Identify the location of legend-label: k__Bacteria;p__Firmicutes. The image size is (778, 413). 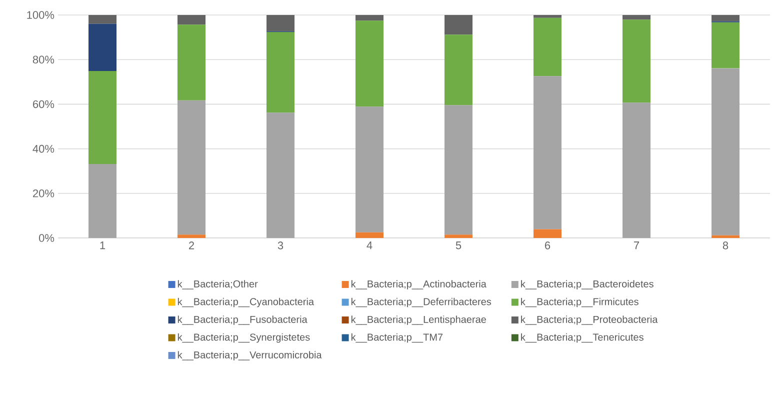
(579, 303).